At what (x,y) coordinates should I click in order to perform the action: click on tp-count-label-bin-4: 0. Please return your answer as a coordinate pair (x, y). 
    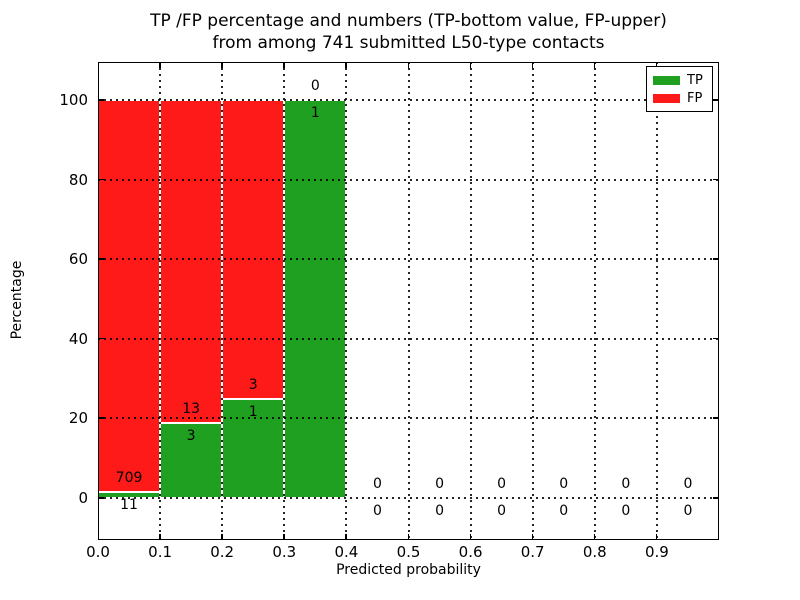
    Looking at the image, I should click on (377, 511).